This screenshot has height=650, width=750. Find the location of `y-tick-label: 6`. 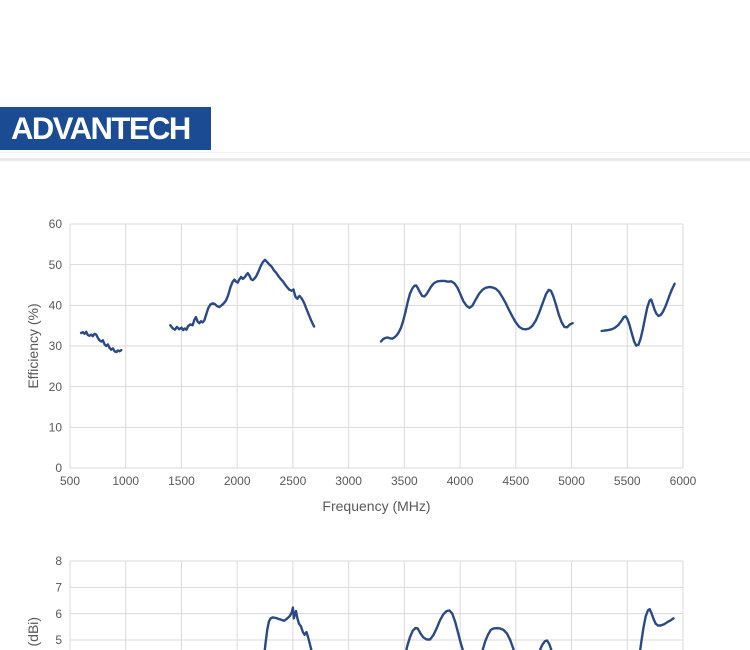

y-tick-label: 6 is located at coordinates (58, 614).